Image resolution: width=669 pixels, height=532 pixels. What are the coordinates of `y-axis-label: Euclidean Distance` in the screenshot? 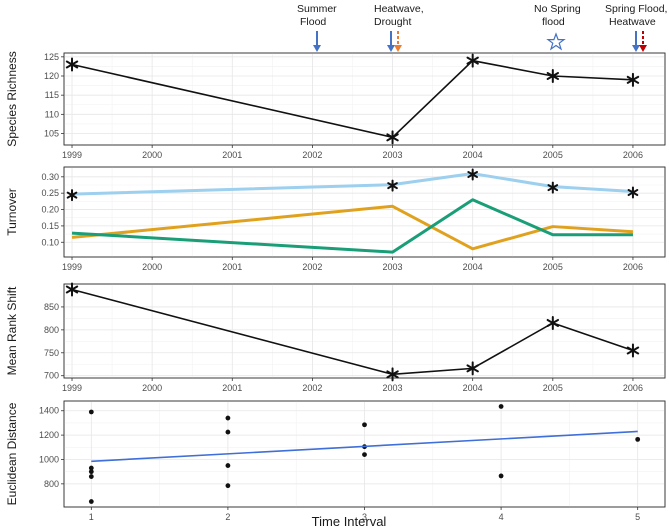 It's located at (12, 453).